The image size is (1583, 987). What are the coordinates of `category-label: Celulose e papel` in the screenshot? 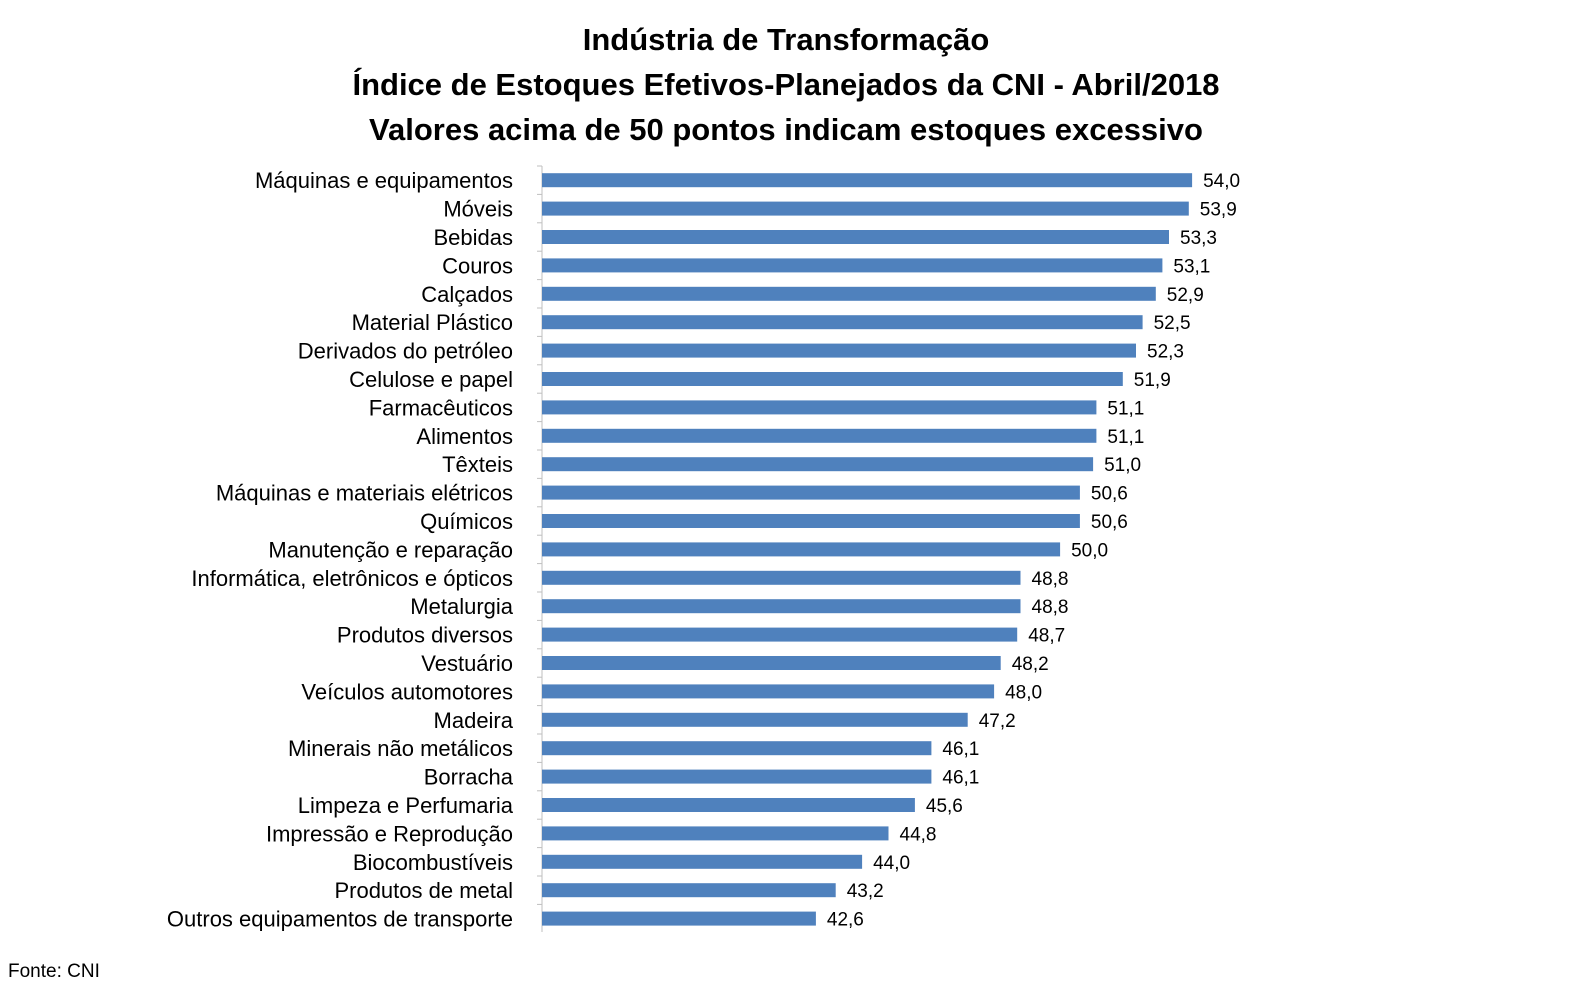 It's located at (431, 379).